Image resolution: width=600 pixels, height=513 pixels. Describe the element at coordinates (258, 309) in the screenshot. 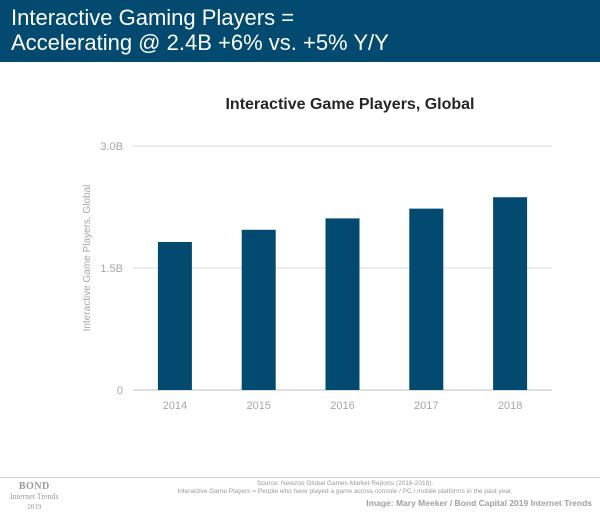

I see `bar-2015` at that location.